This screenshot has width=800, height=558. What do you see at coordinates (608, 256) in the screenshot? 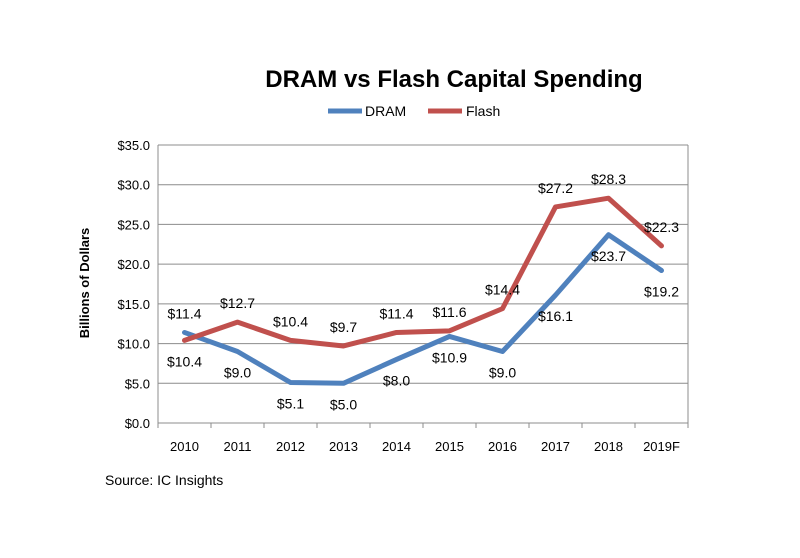
I see `data-label-dram: $23.7` at bounding box center [608, 256].